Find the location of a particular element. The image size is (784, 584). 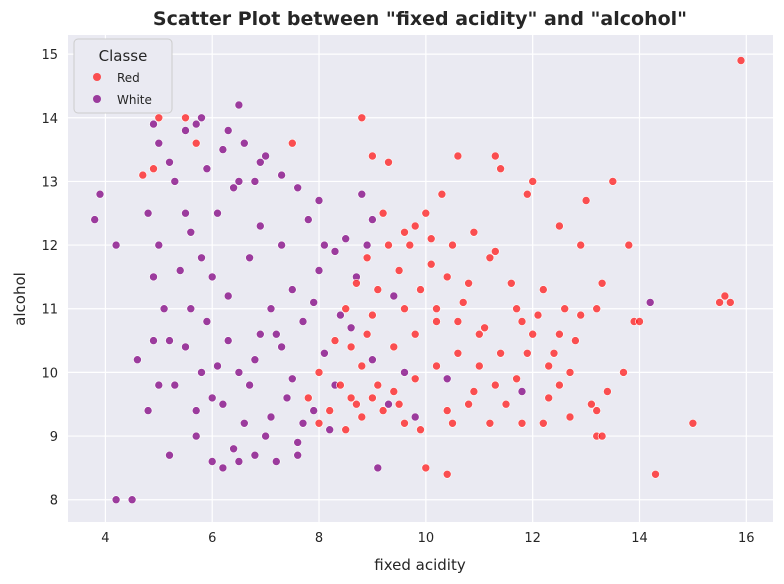

legend: Classe Red White is located at coordinates (123, 76).